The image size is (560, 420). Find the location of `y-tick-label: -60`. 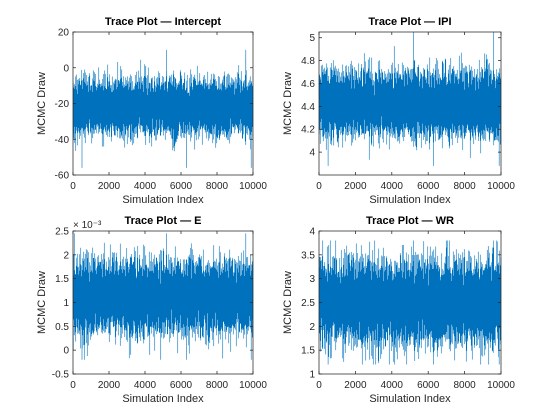

y-tick-label: -60 is located at coordinates (62, 176).